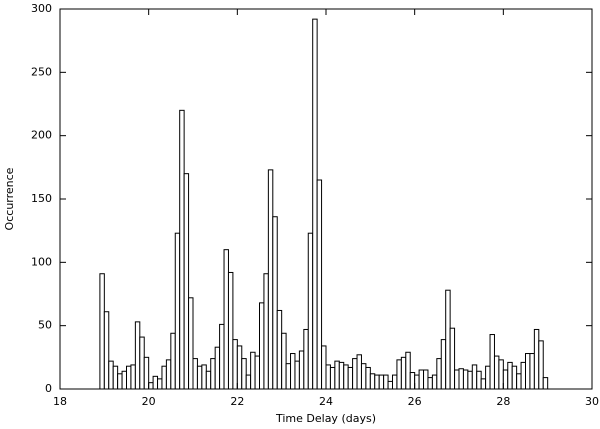 The image size is (600, 429). What do you see at coordinates (237, 401) in the screenshot?
I see `x-tick-label: 22` at bounding box center [237, 401].